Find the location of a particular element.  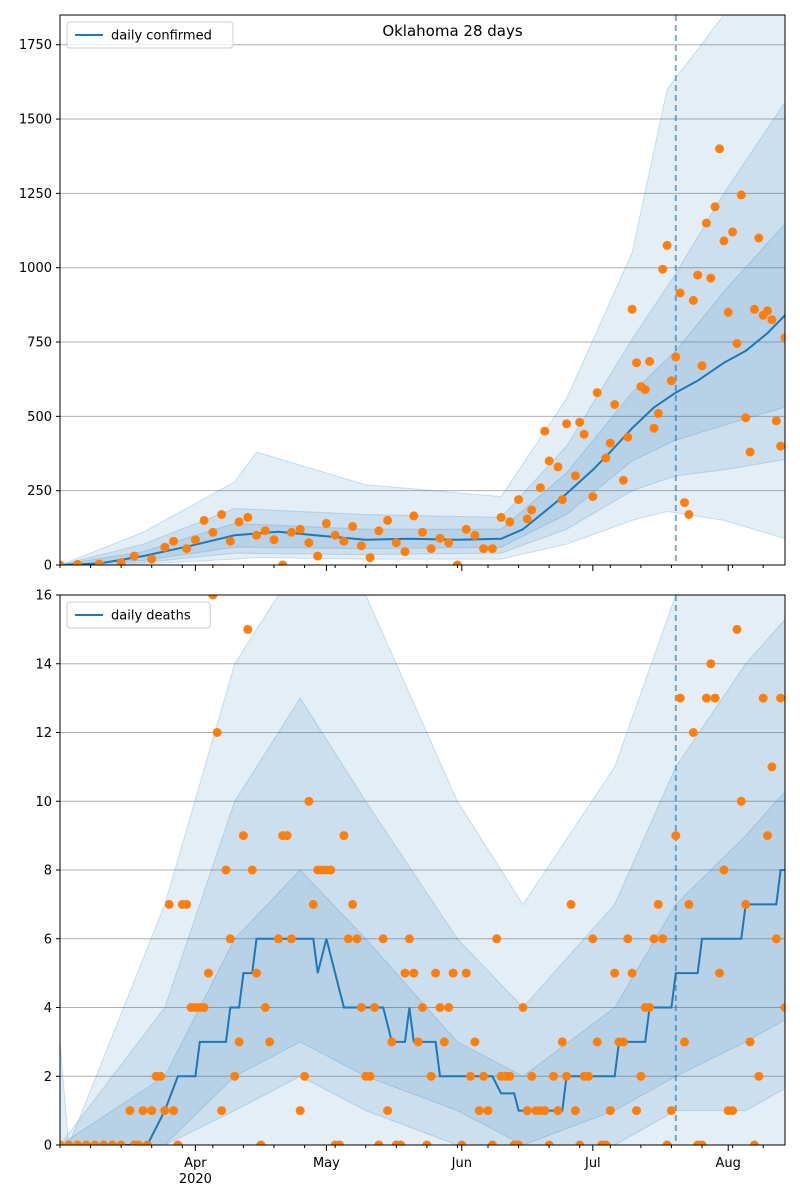

y-tick-label: 1750 is located at coordinates (35, 45).